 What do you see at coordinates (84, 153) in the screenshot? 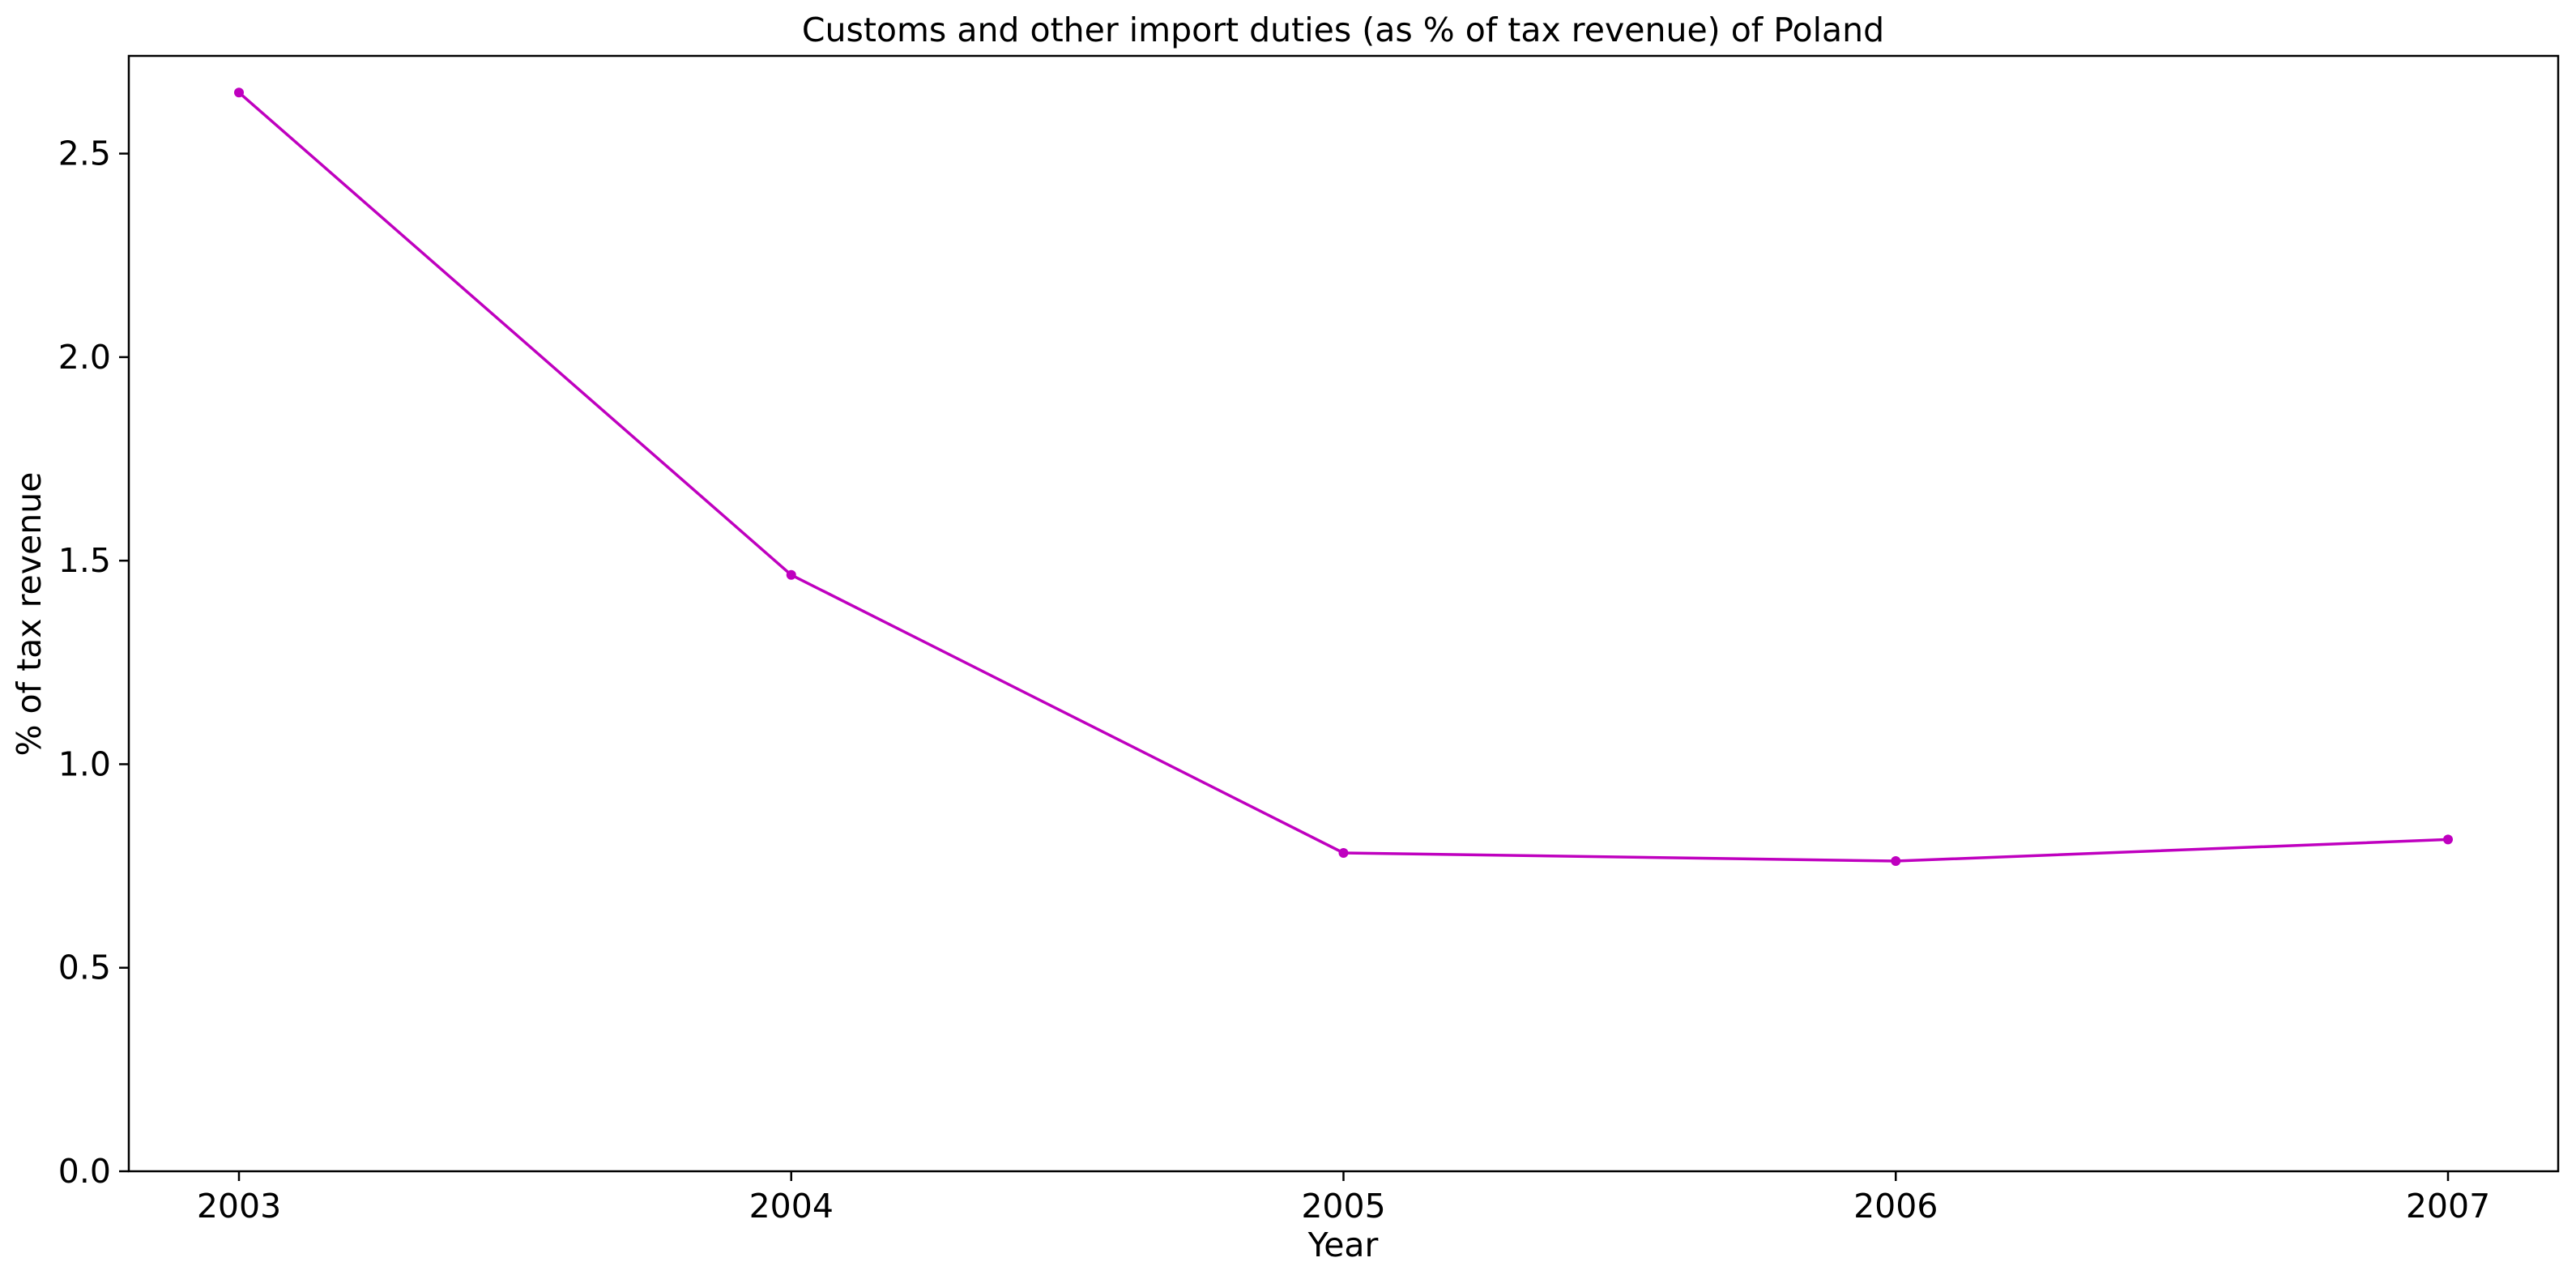
I see `y-tick-label: 2.5` at bounding box center [84, 153].